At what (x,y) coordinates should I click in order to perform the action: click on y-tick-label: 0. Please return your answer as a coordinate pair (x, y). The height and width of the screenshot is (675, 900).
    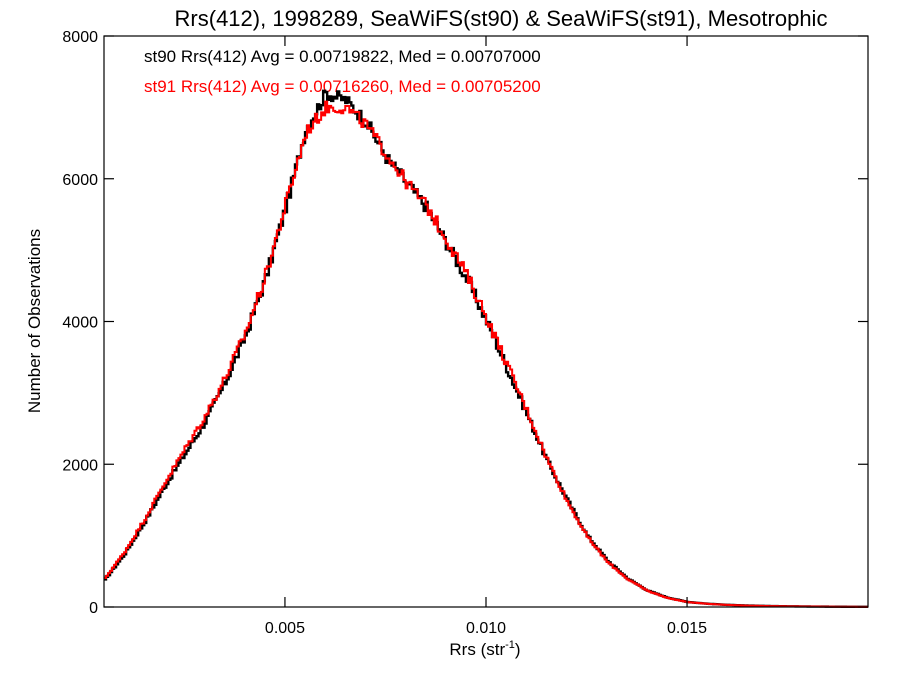
    Looking at the image, I should click on (93, 608).